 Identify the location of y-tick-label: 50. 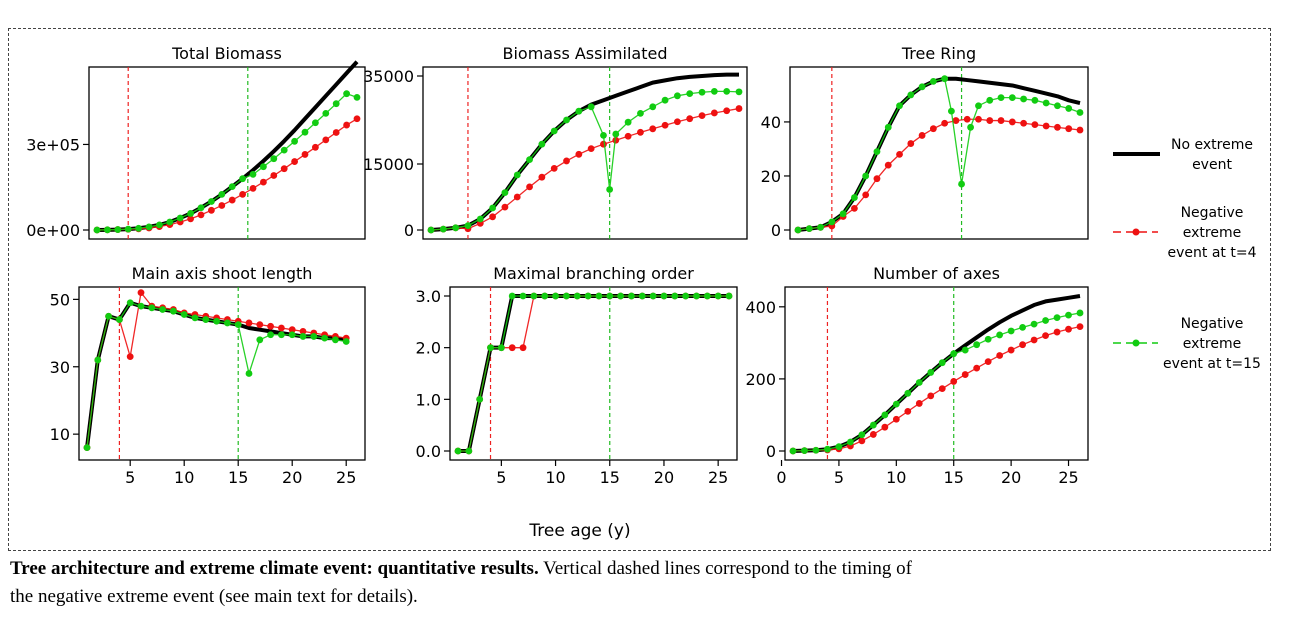
(60, 299).